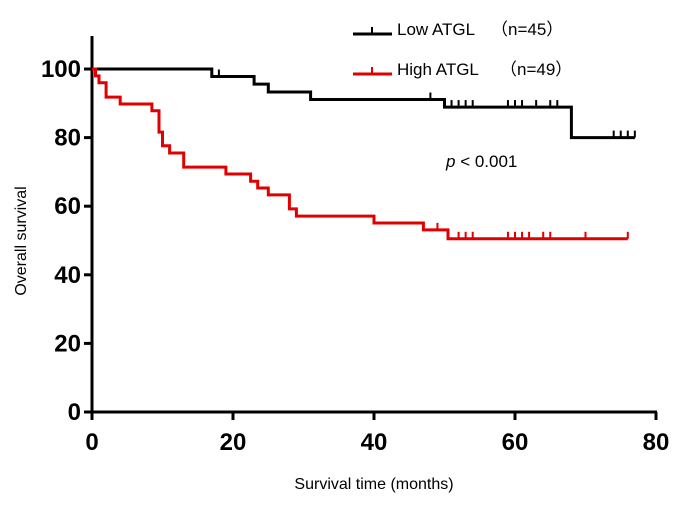 The width and height of the screenshot is (692, 517). Describe the element at coordinates (536, 69) in the screenshot. I see `legend-count: （n=49）` at that location.